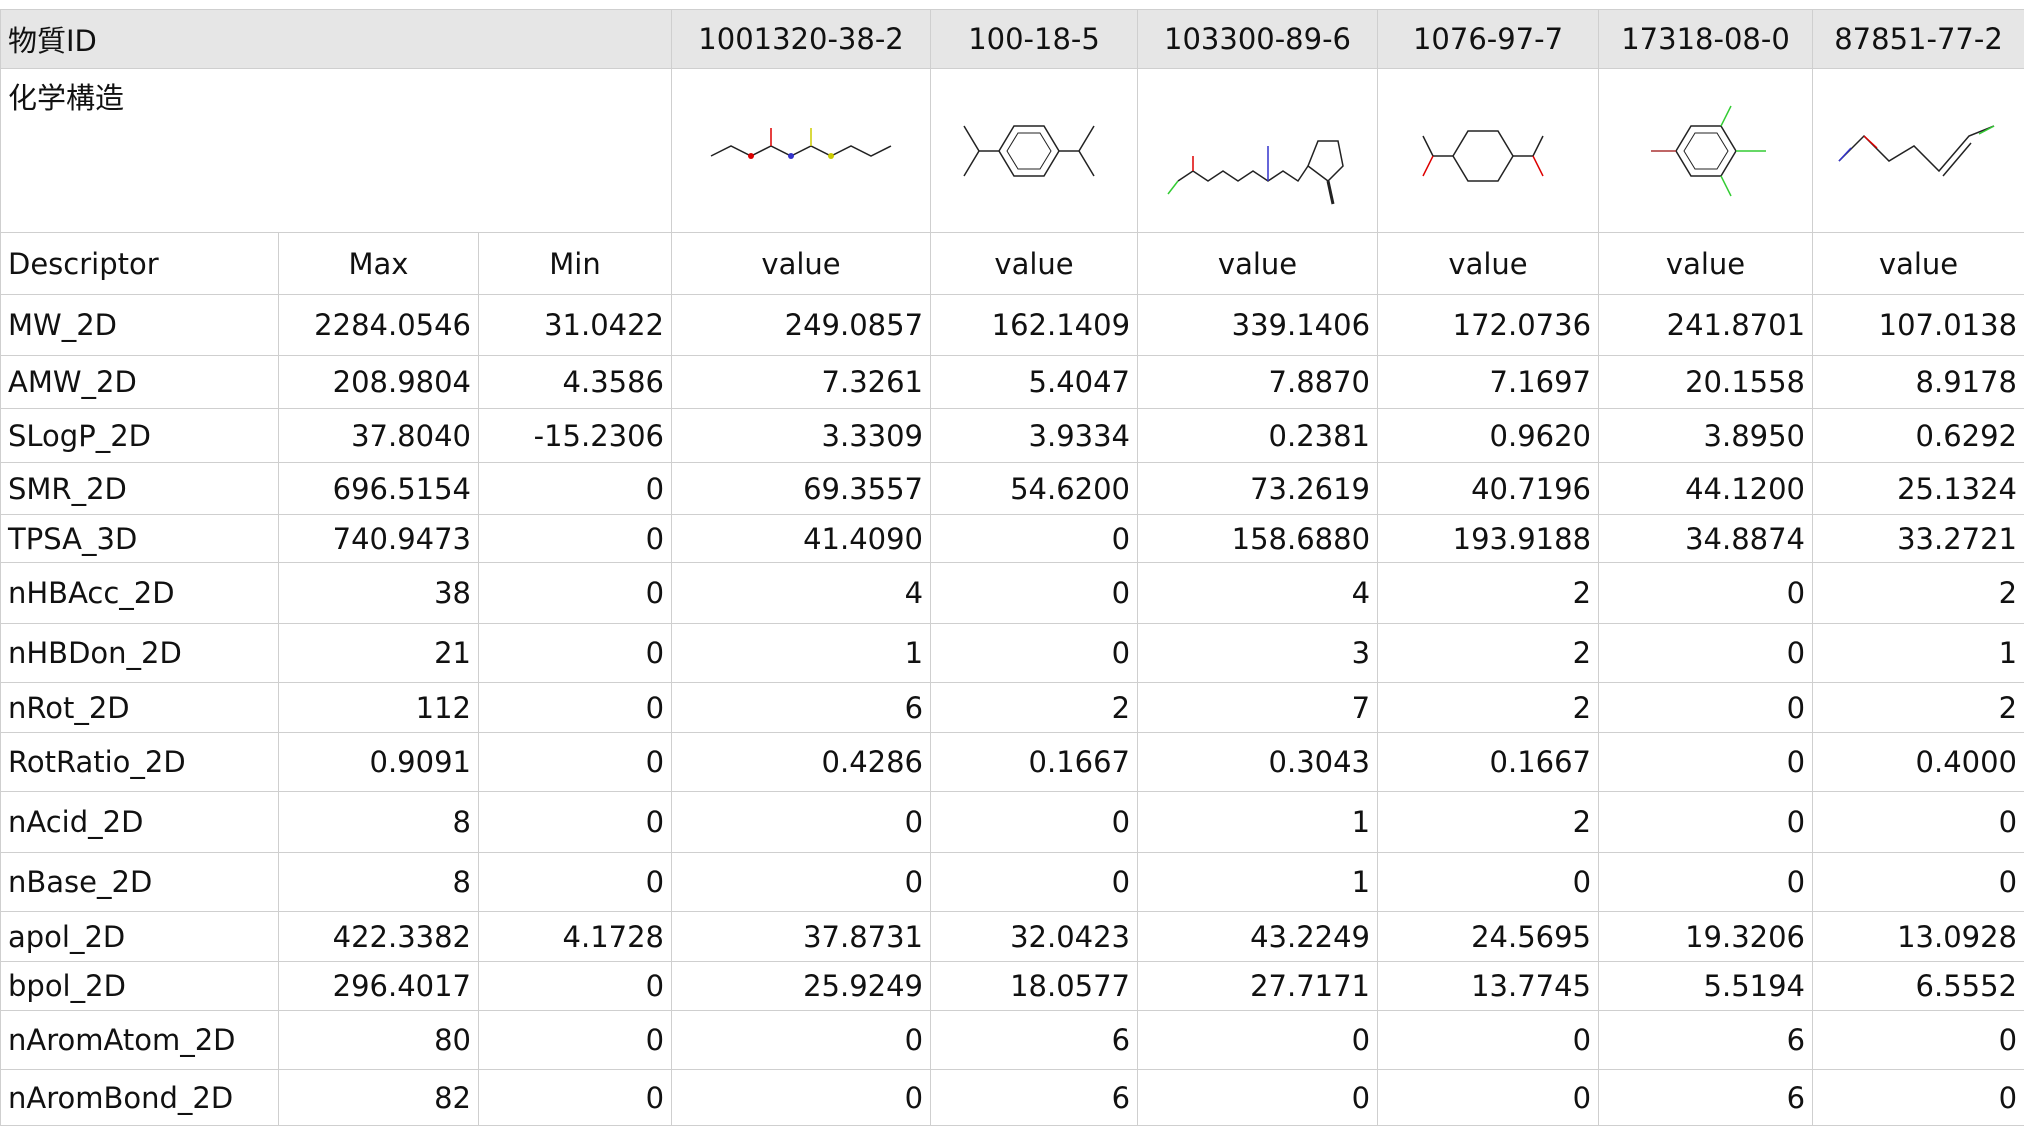 The width and height of the screenshot is (2024, 1126). I want to click on compound-id: 1001320-38-2, so click(801, 39).